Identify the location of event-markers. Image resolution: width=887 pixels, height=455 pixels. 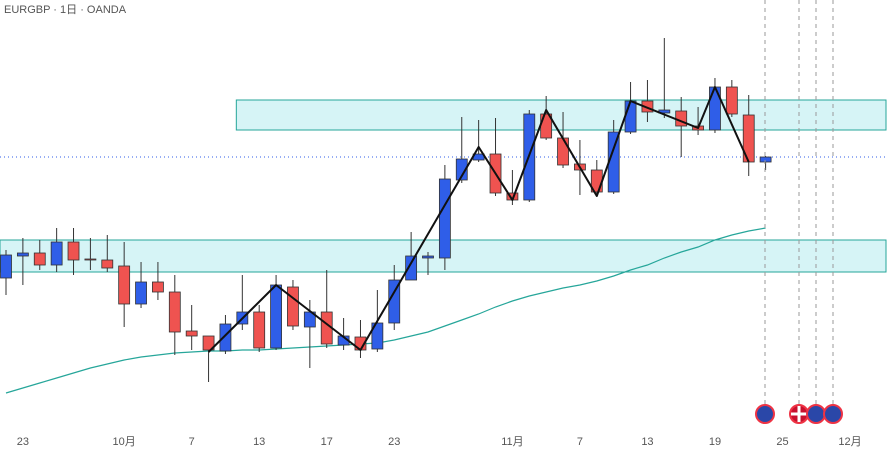
(799, 202).